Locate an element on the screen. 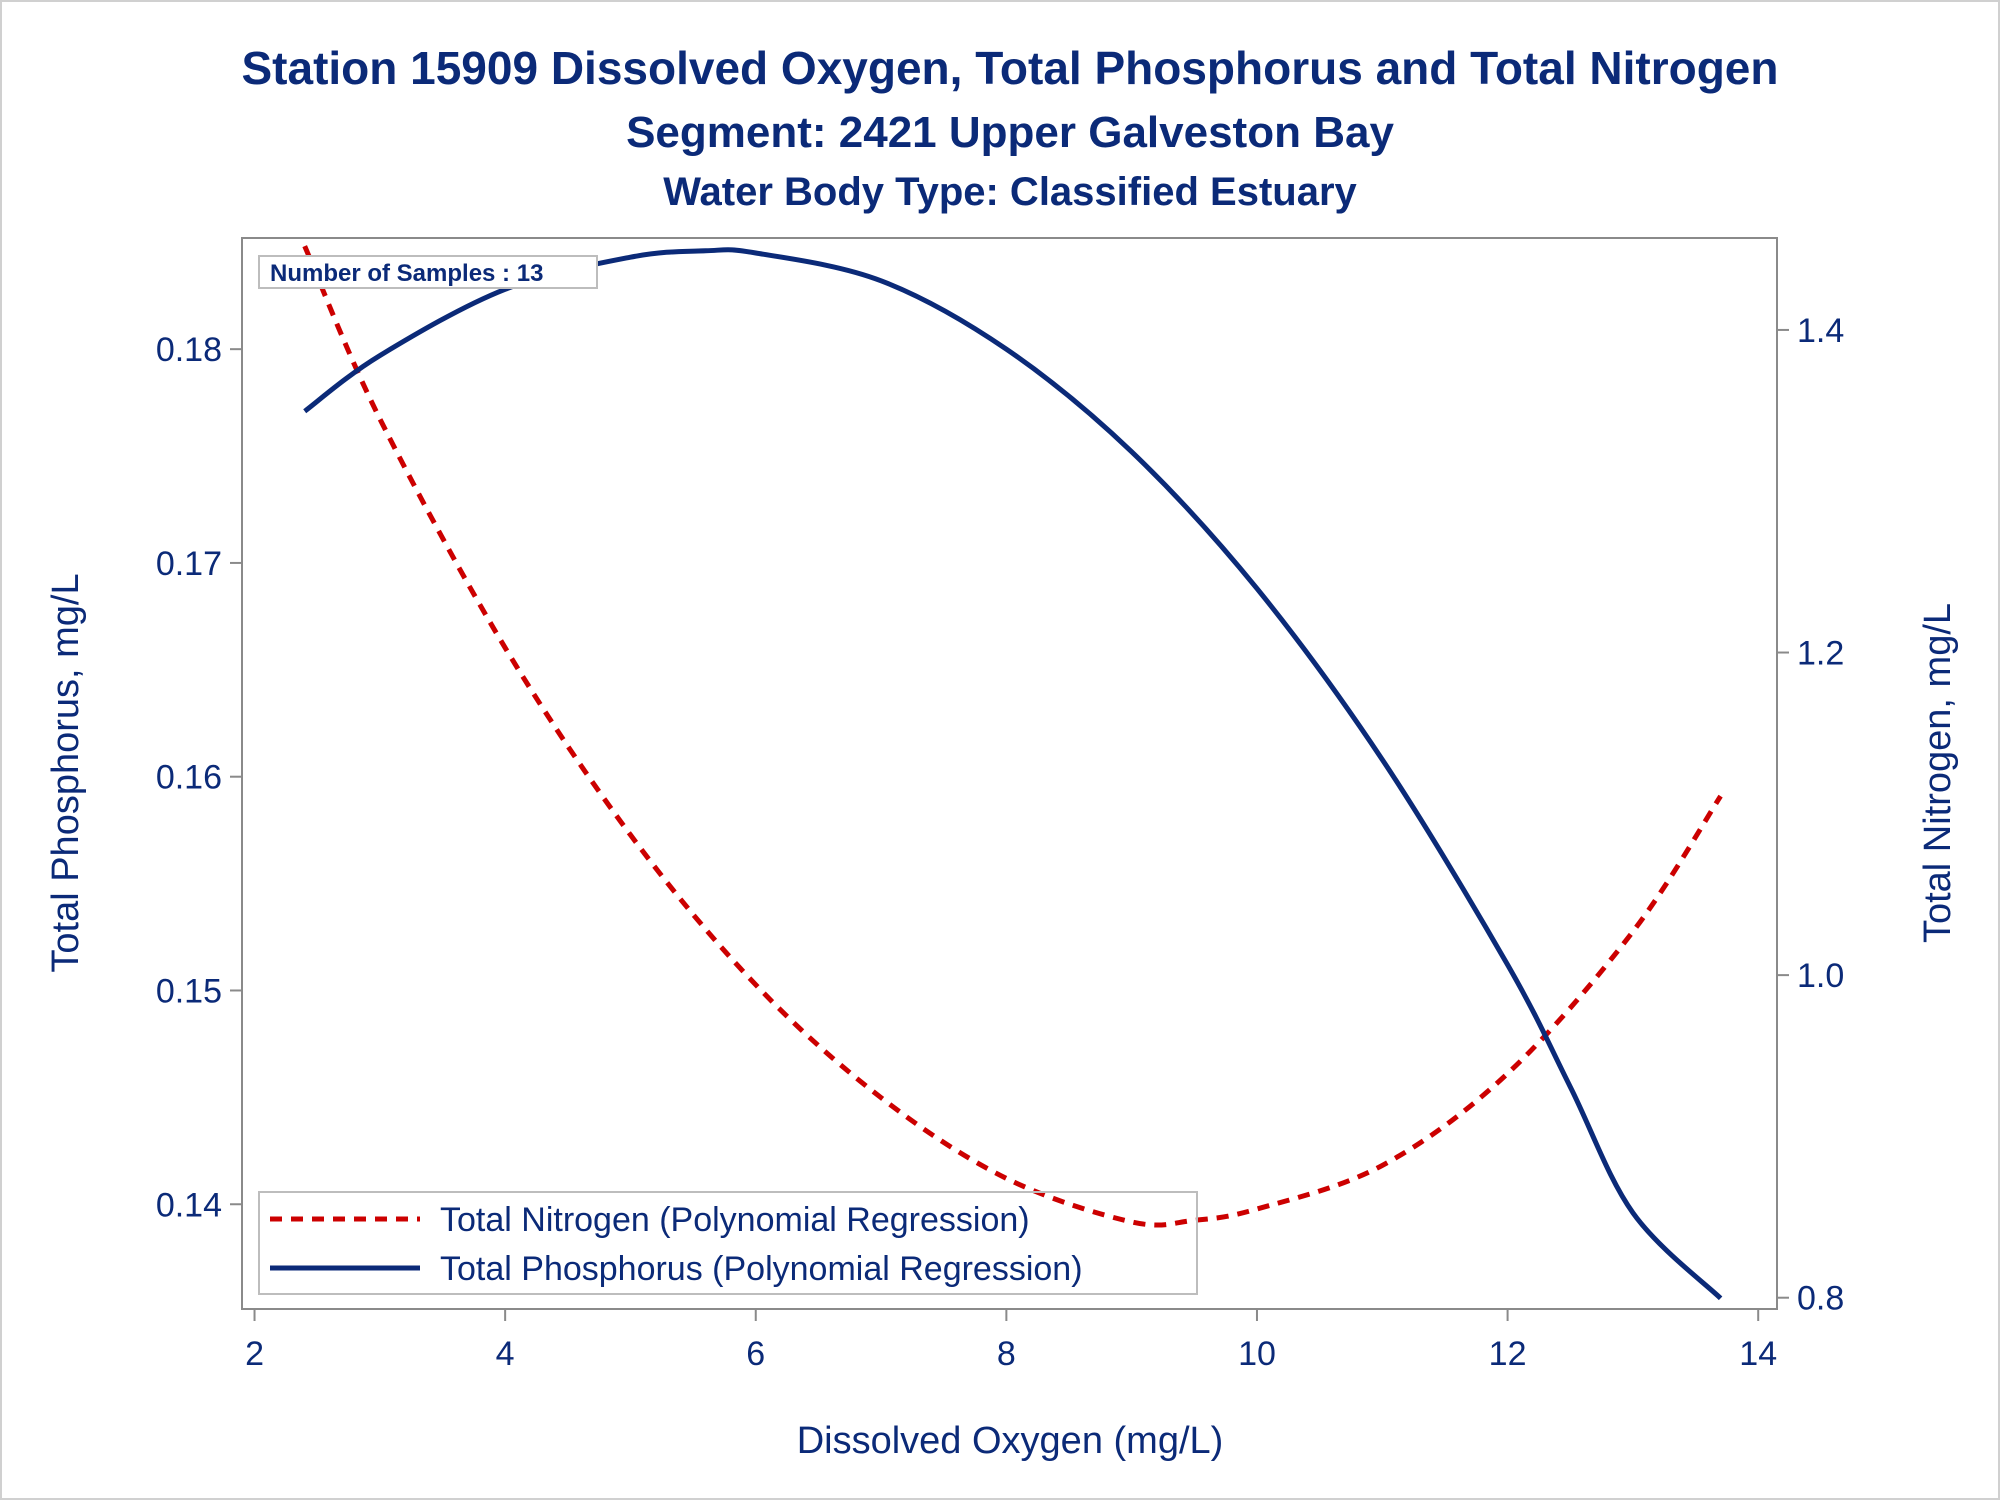 This screenshot has height=1500, width=2000. legend-label-nitrogen: Total Nitrogen (Polynomial Regression) is located at coordinates (735, 1220).